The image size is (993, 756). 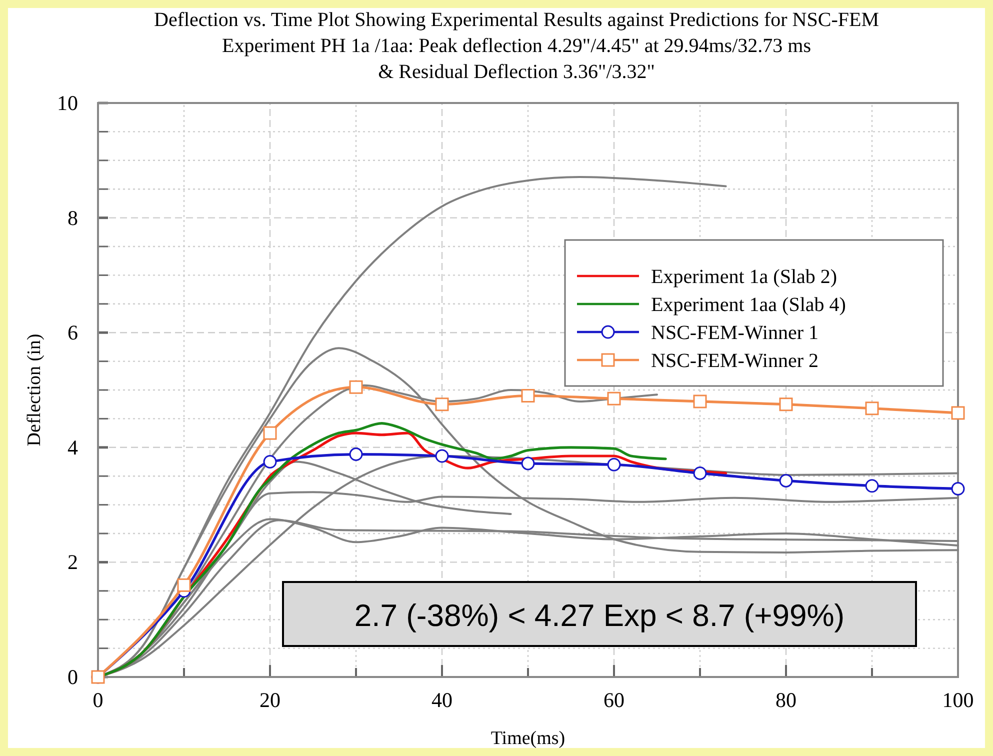 I want to click on y-tick-label: 6, so click(x=73, y=332).